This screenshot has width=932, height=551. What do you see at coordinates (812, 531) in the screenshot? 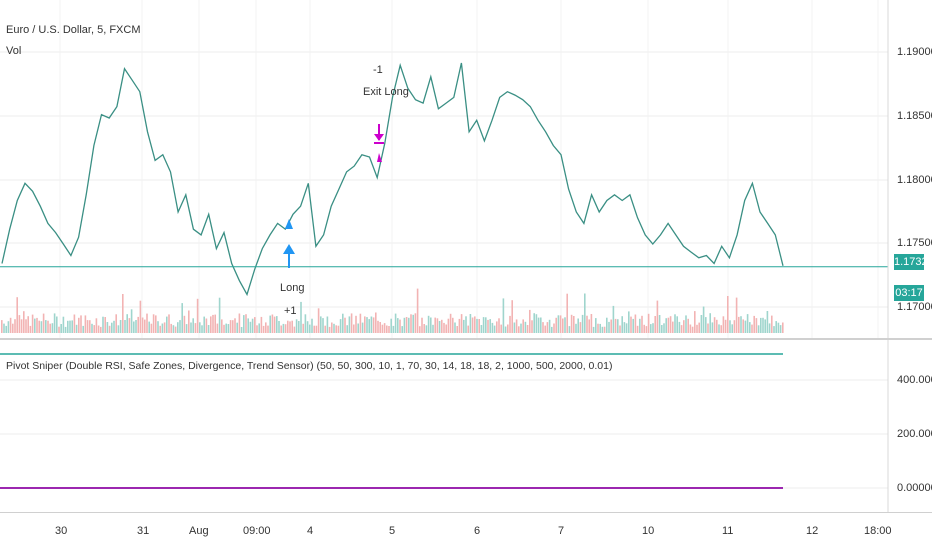
I see `time-tick: 12` at bounding box center [812, 531].